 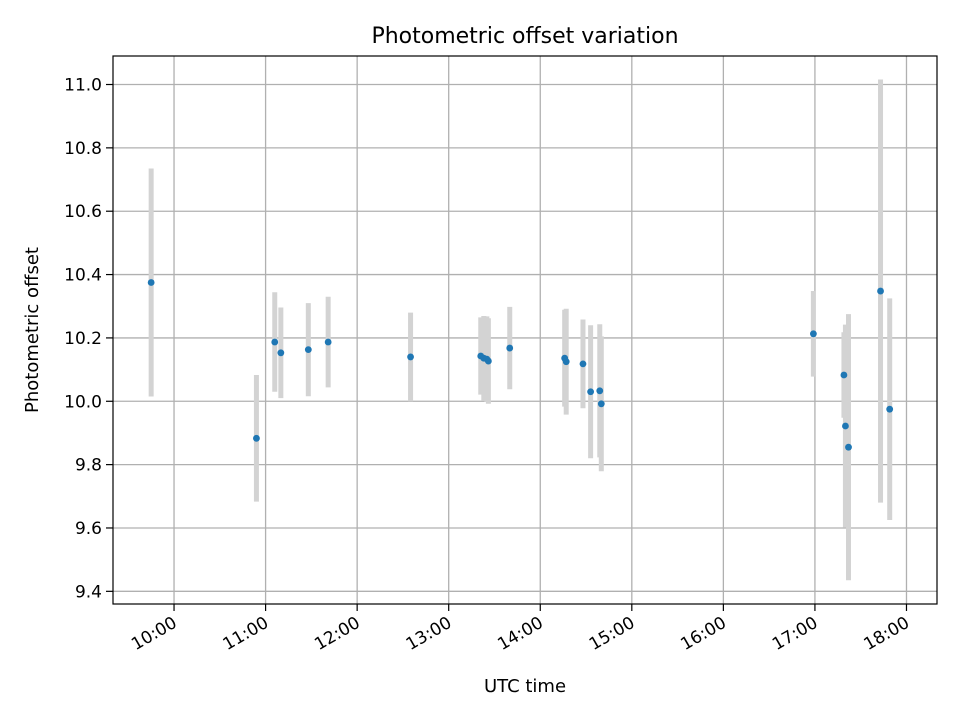 What do you see at coordinates (88, 592) in the screenshot?
I see `y-tick-label: 9.4` at bounding box center [88, 592].